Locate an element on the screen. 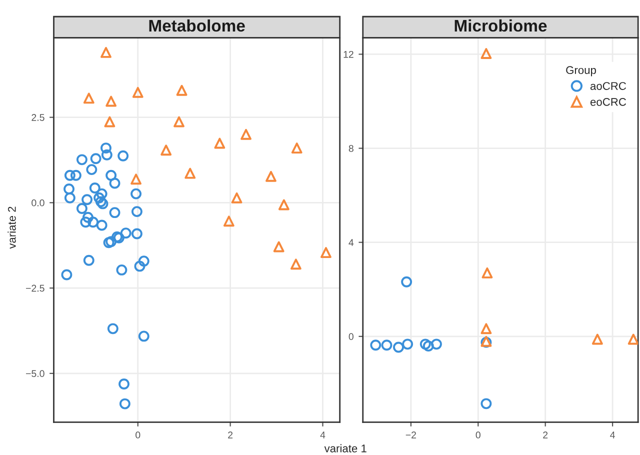  x-tick-label: −2 is located at coordinates (411, 435).